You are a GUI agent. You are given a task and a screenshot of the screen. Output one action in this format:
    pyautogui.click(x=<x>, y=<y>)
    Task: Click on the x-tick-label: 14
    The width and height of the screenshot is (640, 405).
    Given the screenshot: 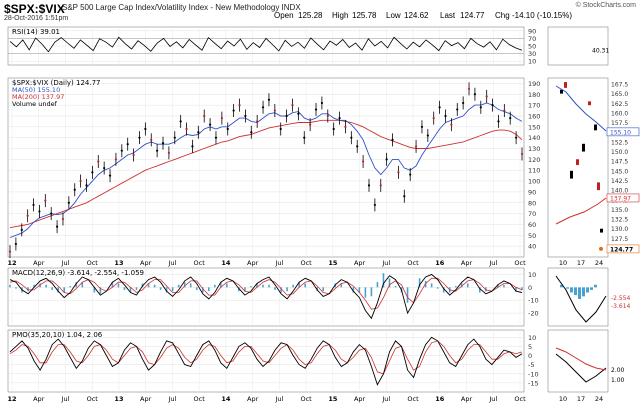 What is the action you would take?
    pyautogui.click(x=226, y=263)
    